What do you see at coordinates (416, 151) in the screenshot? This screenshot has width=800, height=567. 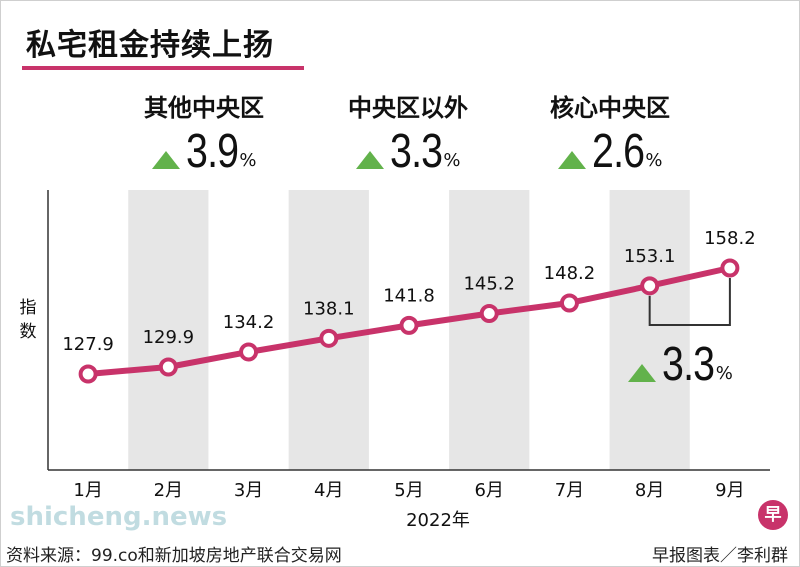 I see `region-change-value: 3.3` at bounding box center [416, 151].